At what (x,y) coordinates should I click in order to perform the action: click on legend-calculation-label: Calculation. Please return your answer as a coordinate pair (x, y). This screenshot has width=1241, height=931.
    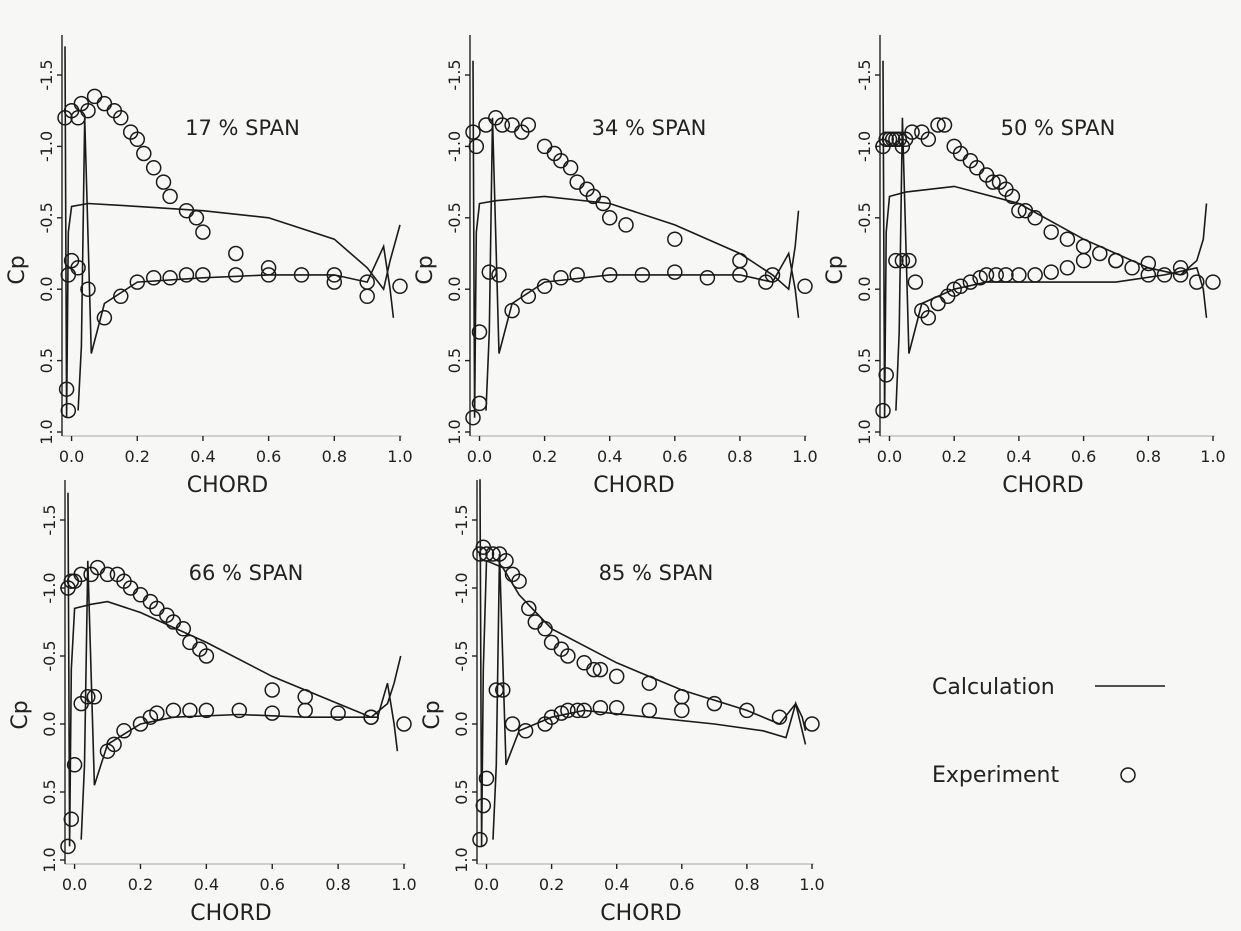
    Looking at the image, I should click on (993, 687).